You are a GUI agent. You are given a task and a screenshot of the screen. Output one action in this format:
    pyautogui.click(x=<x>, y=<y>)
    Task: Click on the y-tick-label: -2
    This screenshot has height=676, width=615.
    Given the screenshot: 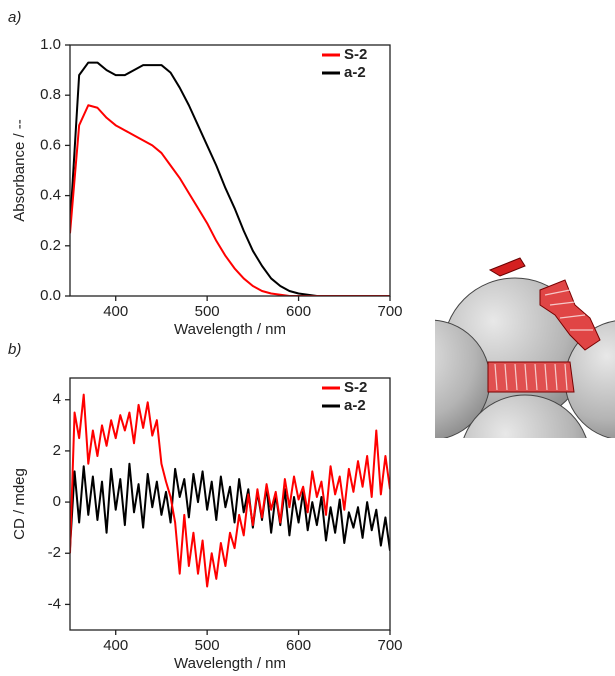 What is the action you would take?
    pyautogui.click(x=54, y=552)
    